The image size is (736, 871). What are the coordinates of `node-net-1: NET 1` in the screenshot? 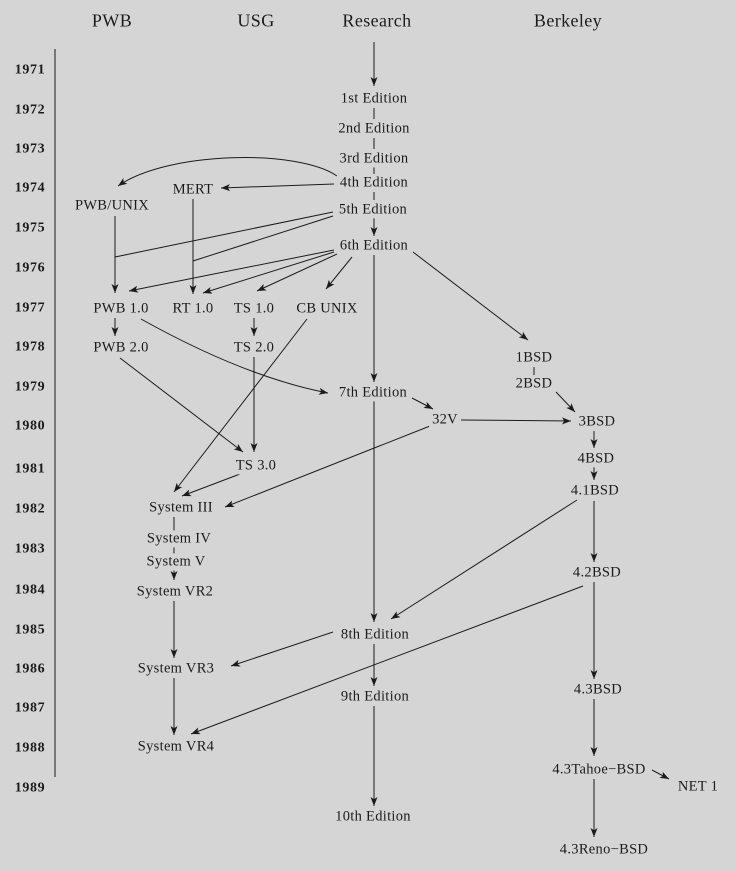 It's located at (698, 787).